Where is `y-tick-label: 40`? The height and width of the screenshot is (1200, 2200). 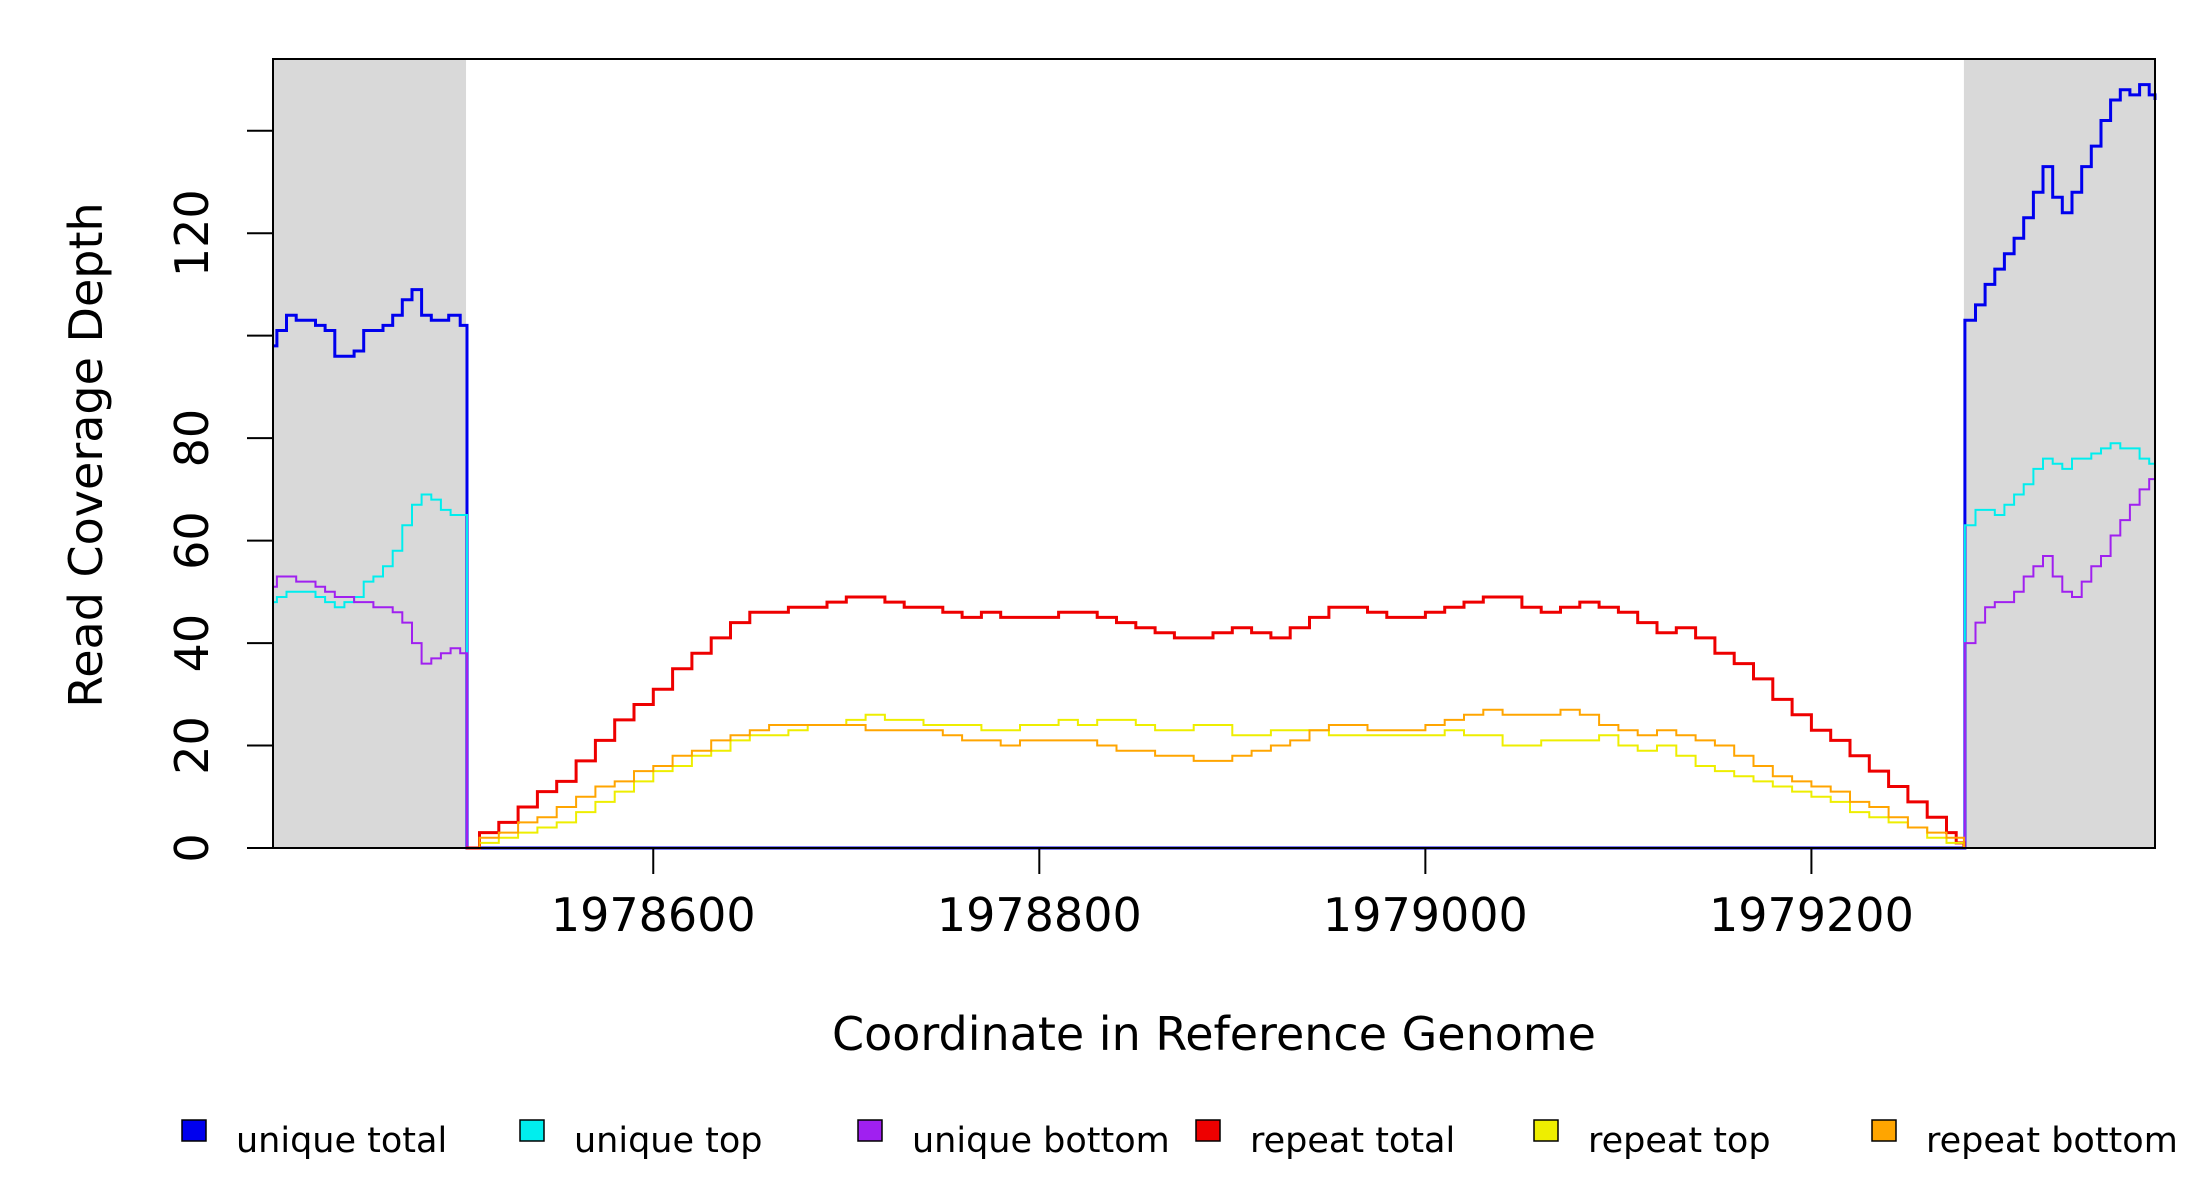
y-tick-label: 40 is located at coordinates (192, 643).